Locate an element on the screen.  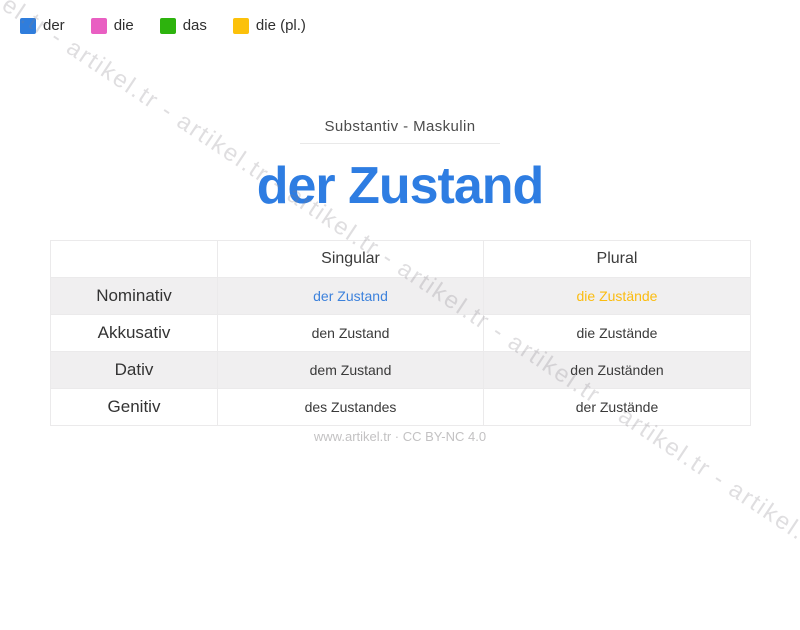
legend-label: die (pl.) is located at coordinates (280, 25).